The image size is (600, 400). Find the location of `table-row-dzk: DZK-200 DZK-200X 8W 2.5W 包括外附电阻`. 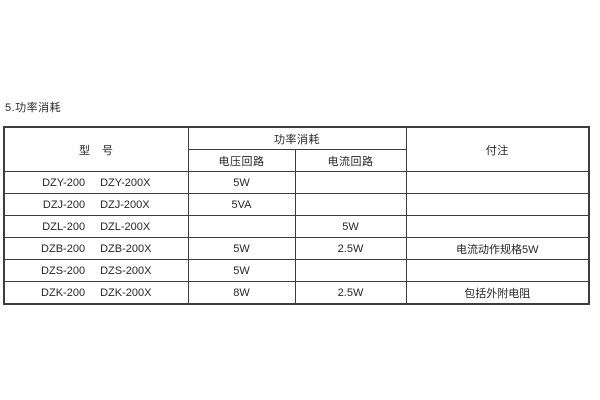

table-row-dzk: DZK-200 DZK-200X 8W 2.5W 包括外附电阻 is located at coordinates (296, 293).